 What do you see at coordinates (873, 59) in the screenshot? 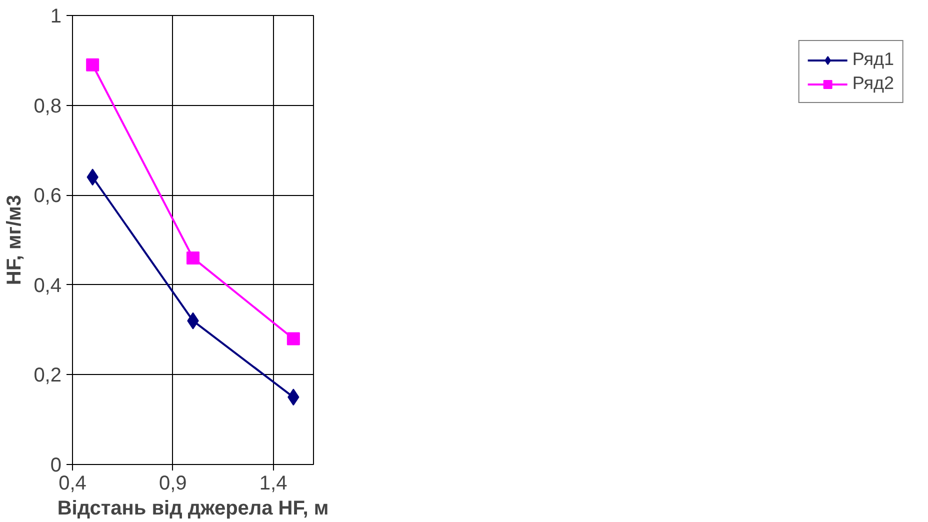
I see `legend-label: Ряд1` at bounding box center [873, 59].